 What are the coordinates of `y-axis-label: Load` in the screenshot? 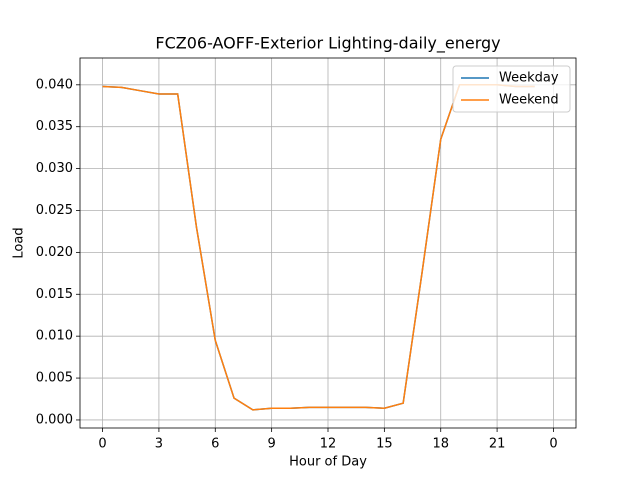 It's located at (19, 242).